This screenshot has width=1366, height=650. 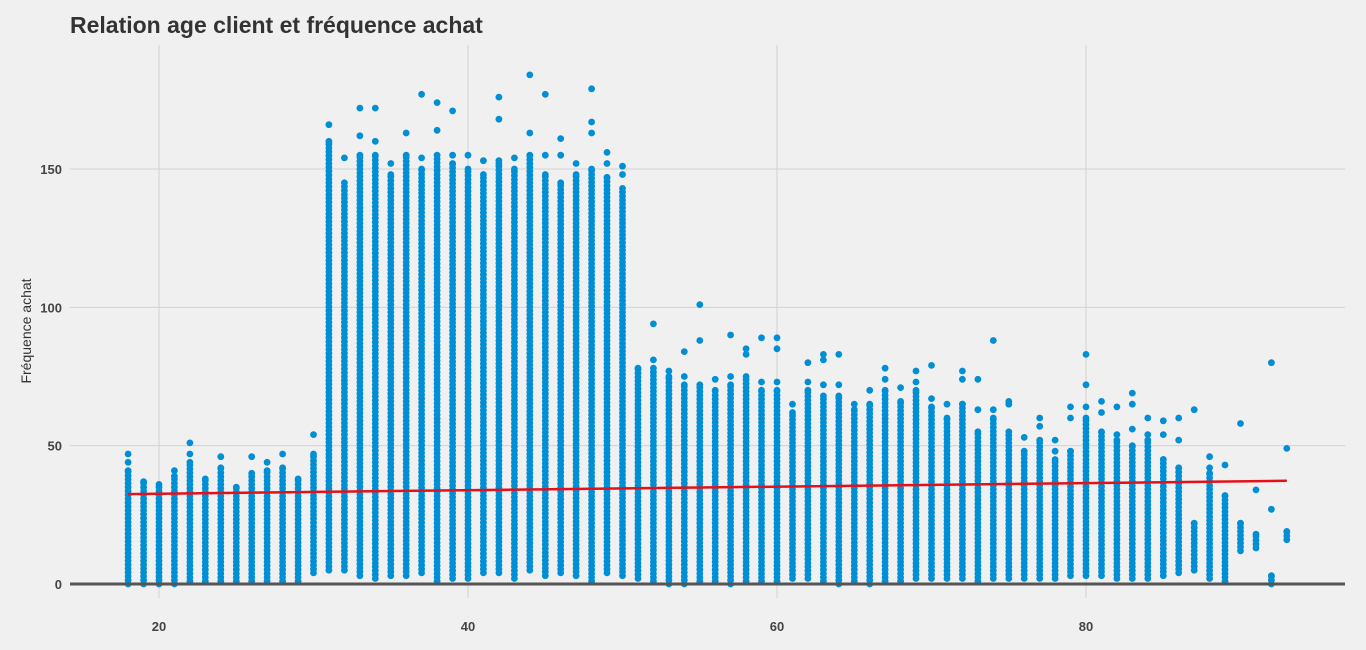 I want to click on x-tick-label-40: 40, so click(x=468, y=626).